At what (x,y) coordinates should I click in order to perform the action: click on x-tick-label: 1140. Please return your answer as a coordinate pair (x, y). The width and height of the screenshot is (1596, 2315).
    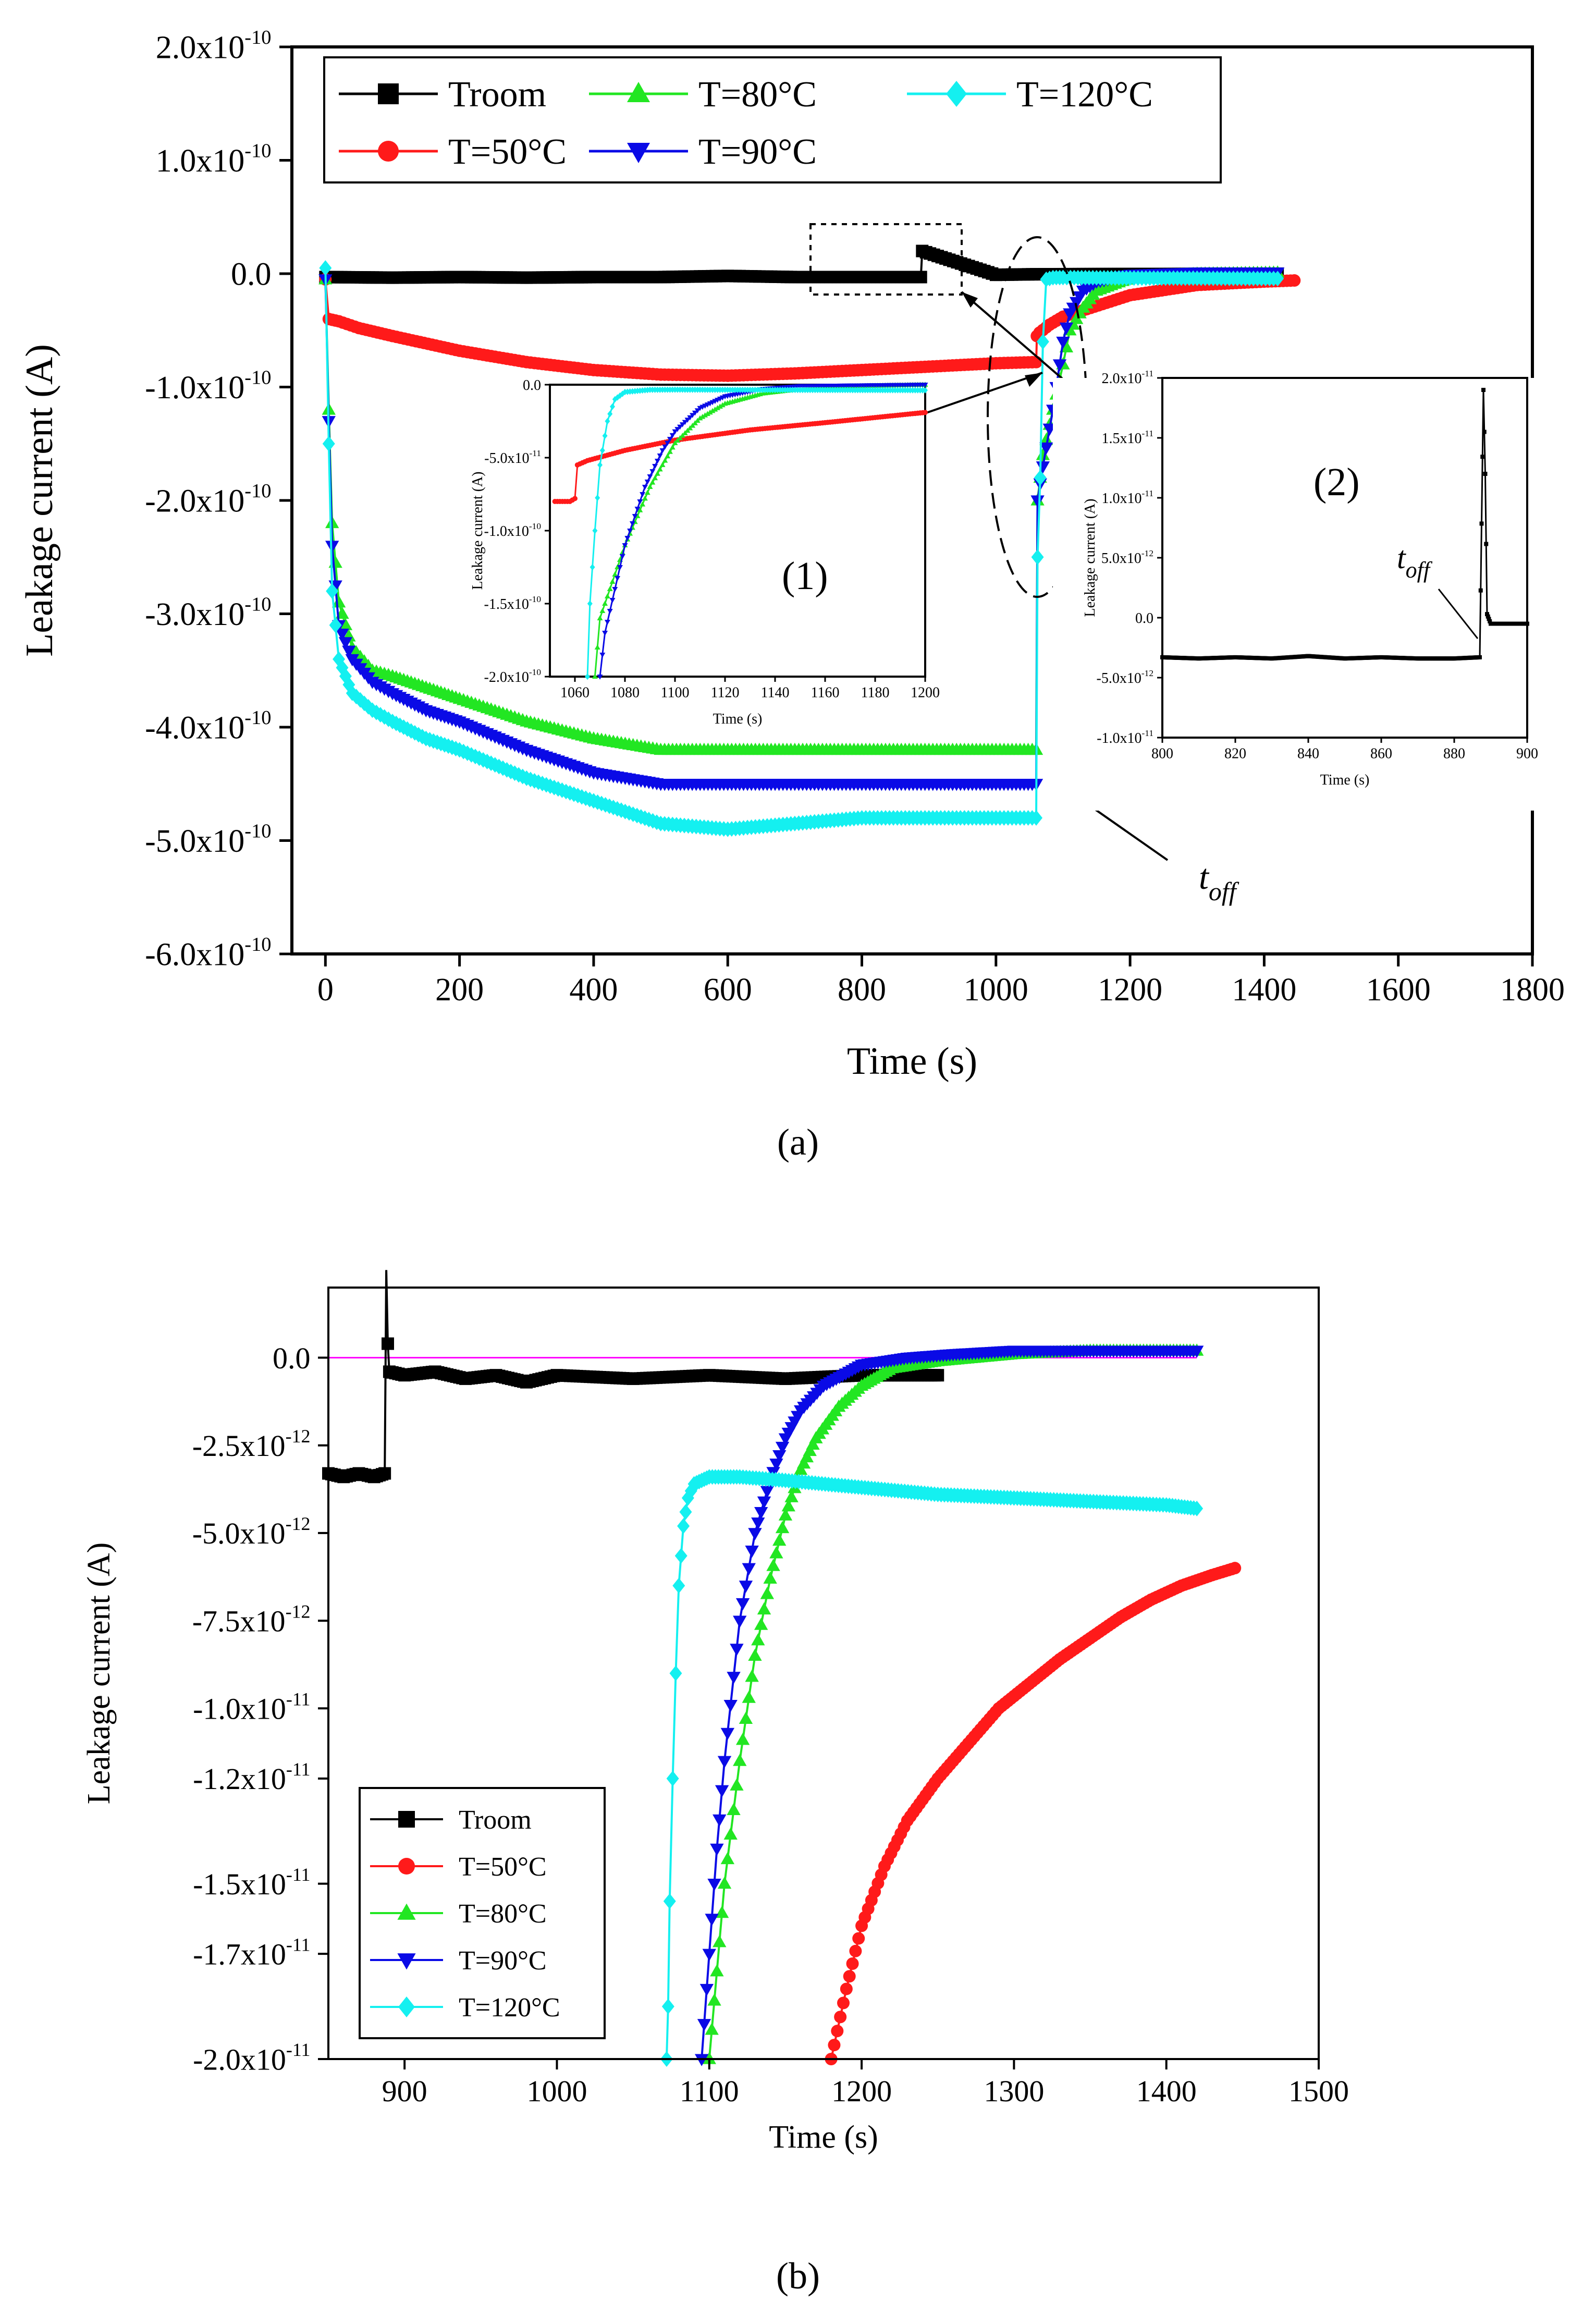
    Looking at the image, I should click on (775, 692).